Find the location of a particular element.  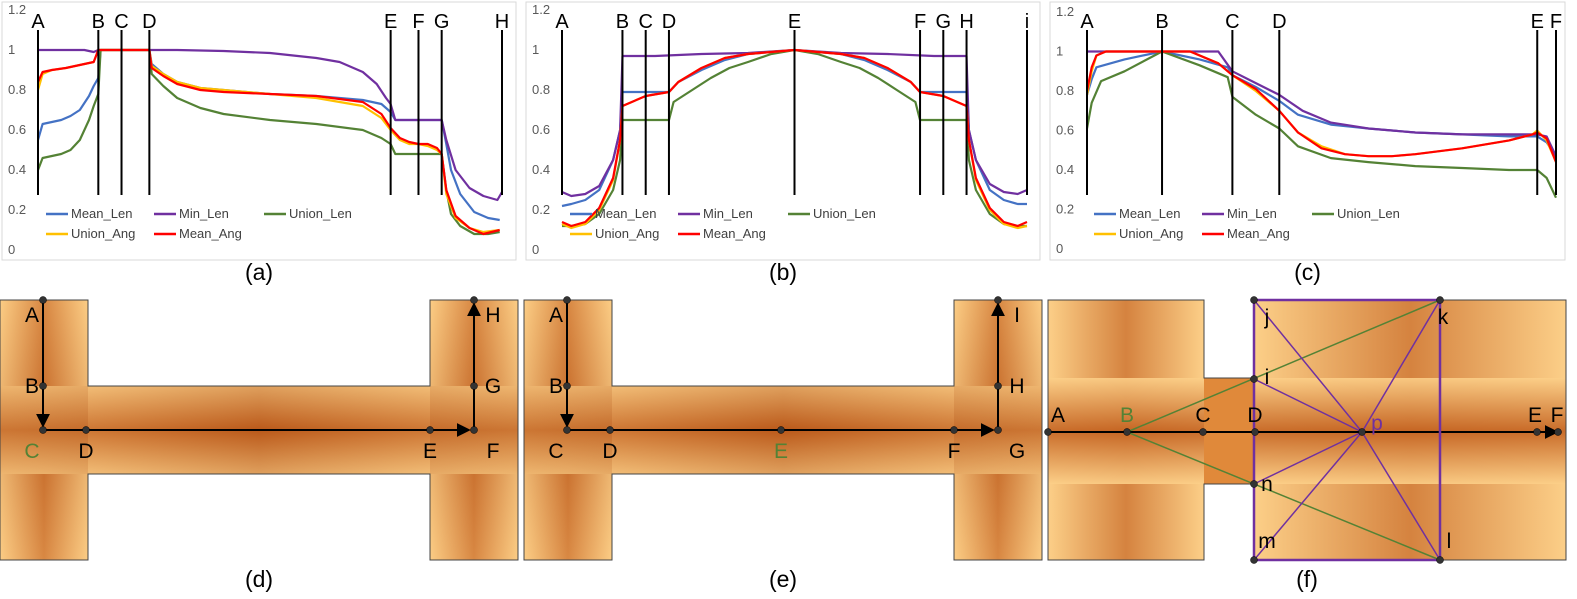

point-m is located at coordinates (1254, 560).